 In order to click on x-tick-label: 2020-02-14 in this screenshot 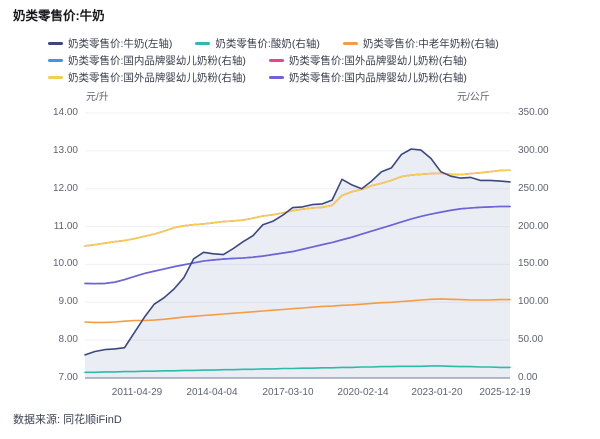, I will do `click(363, 392)`.